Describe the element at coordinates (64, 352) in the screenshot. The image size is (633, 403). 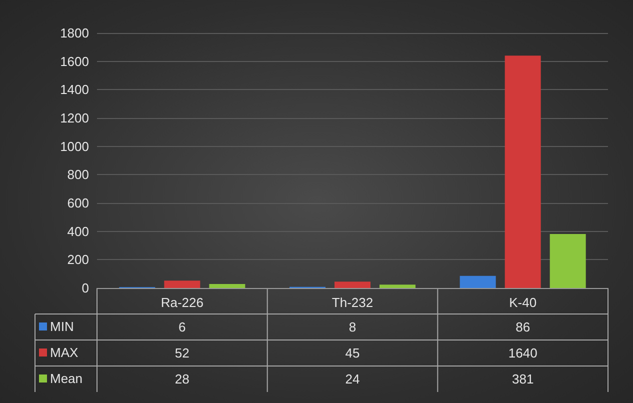
I see `legend-label: MAX` at that location.